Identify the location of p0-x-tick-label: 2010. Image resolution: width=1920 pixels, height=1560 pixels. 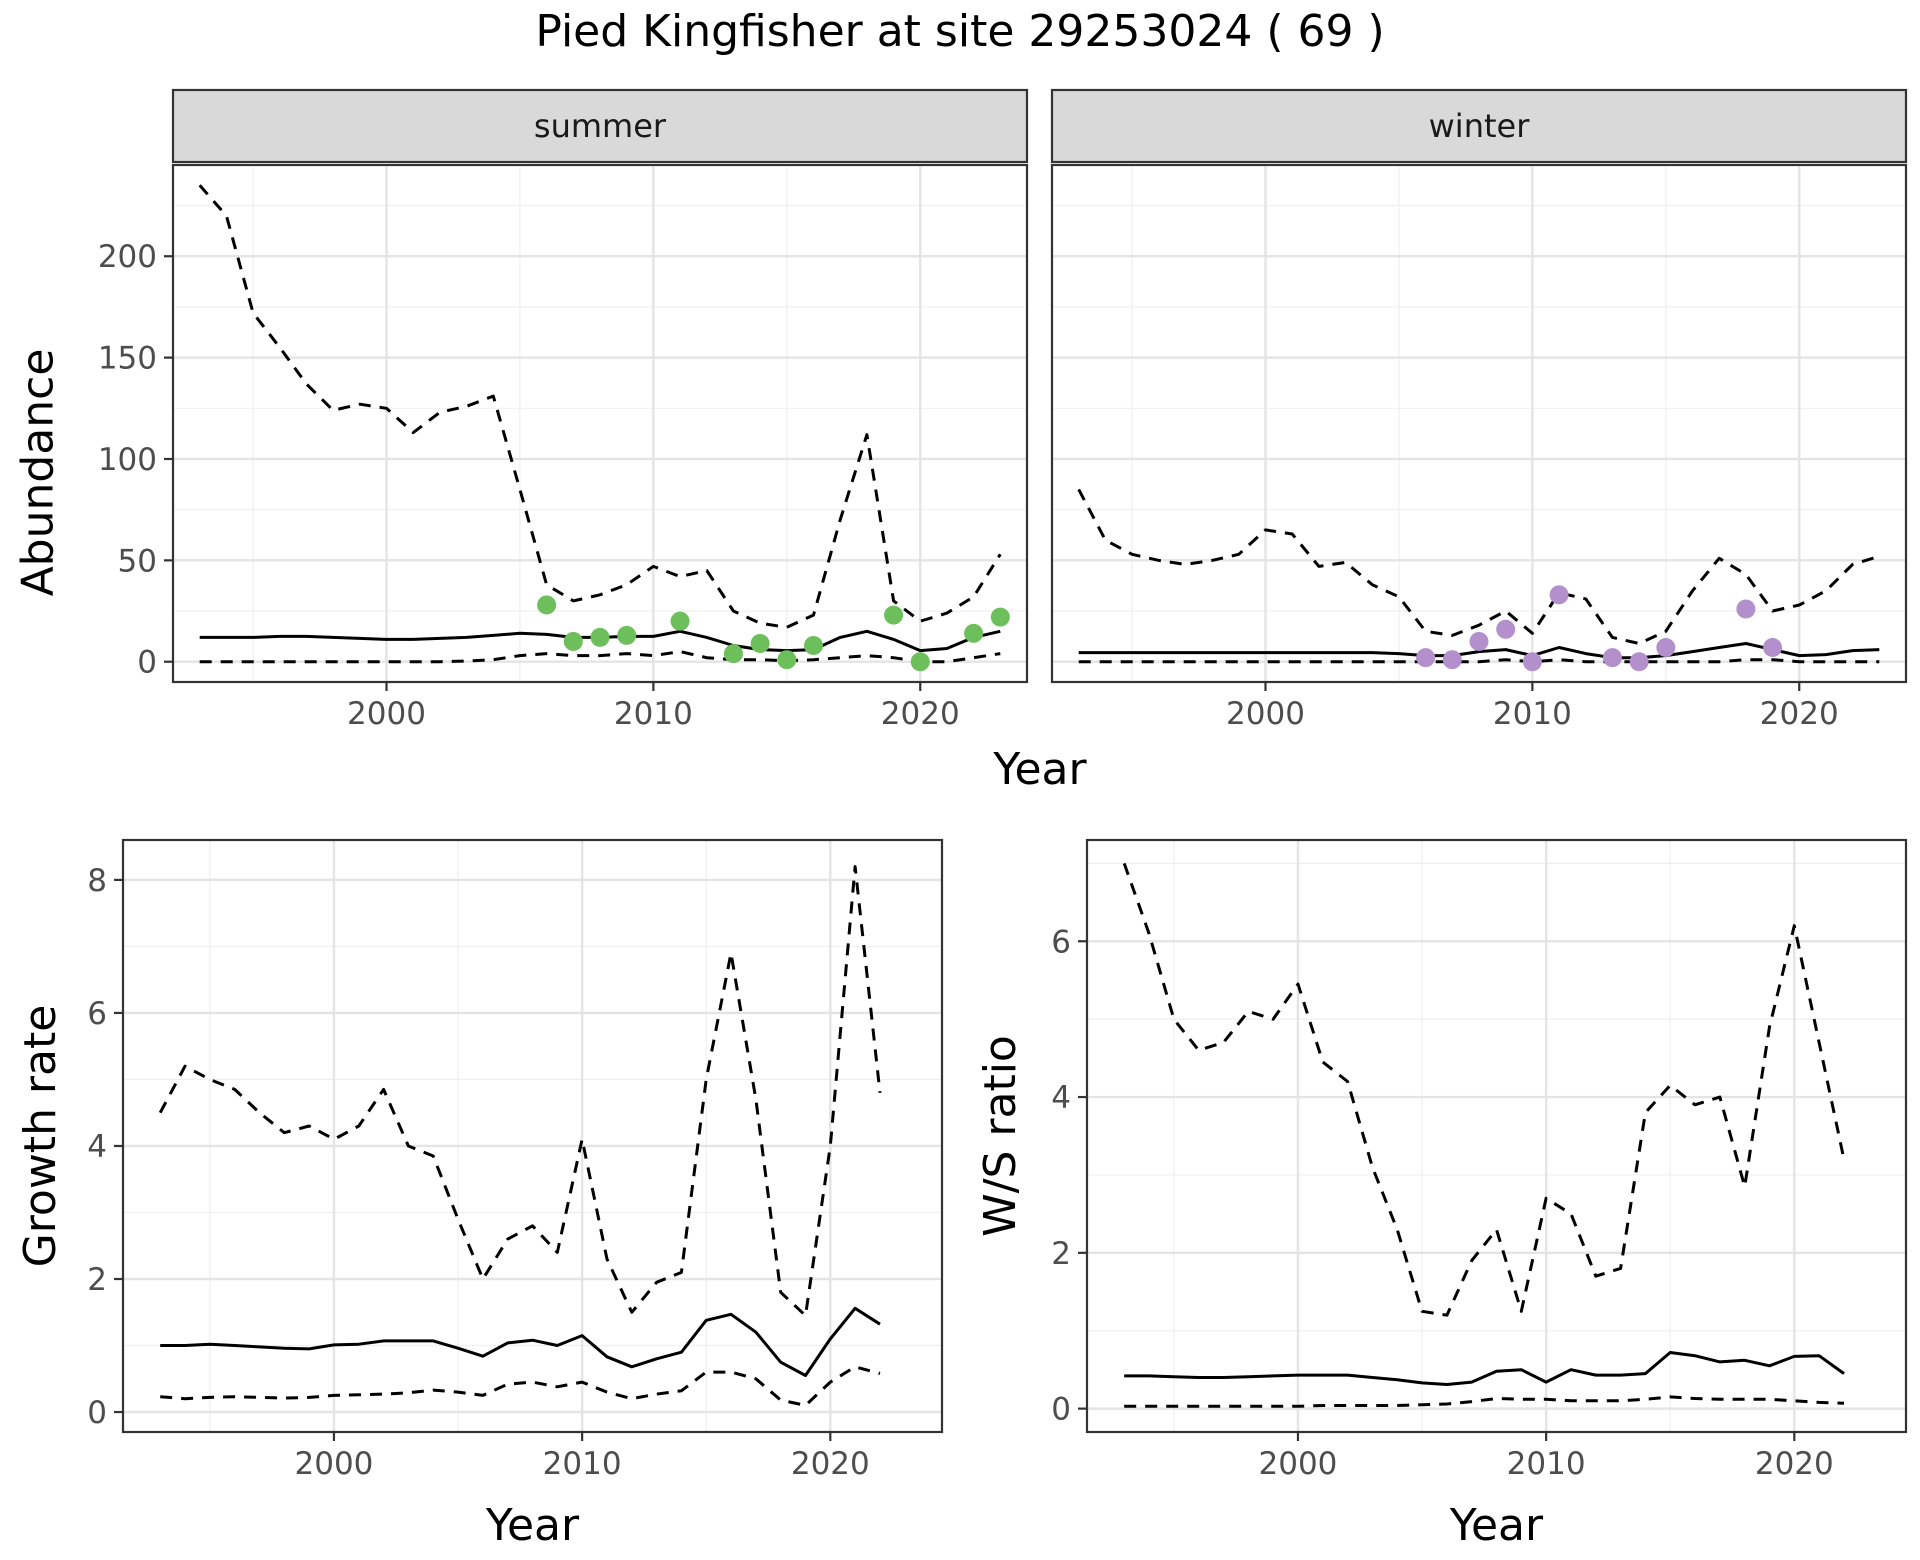
(653, 714).